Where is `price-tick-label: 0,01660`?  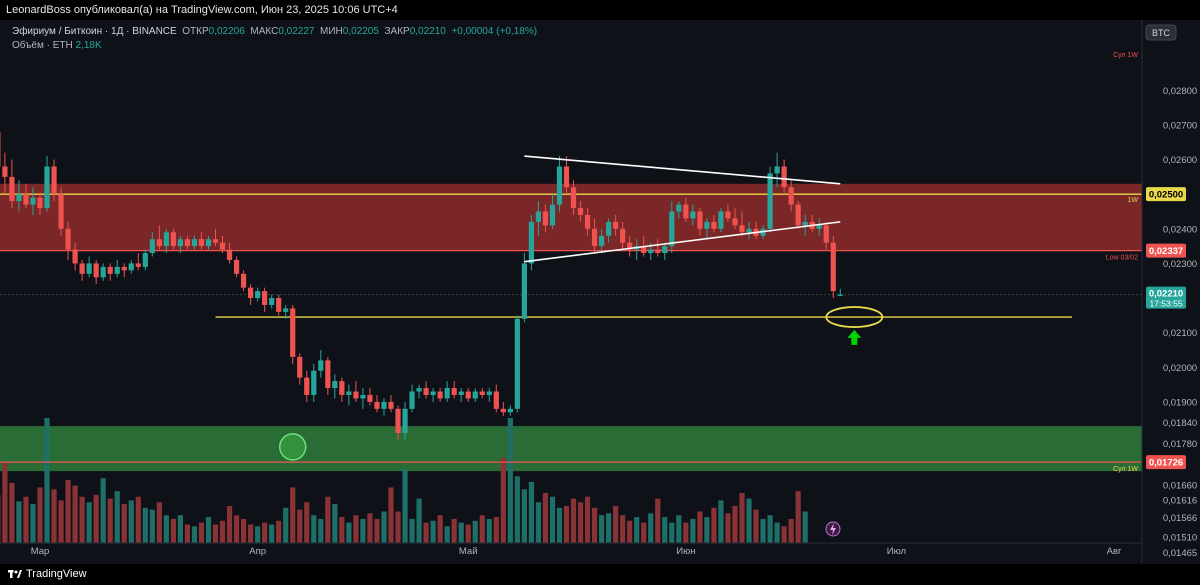 price-tick-label: 0,01660 is located at coordinates (1180, 485).